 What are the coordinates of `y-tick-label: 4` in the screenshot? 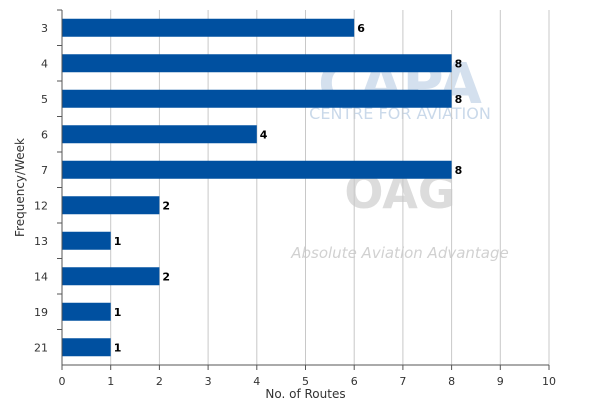 It's located at (44, 63).